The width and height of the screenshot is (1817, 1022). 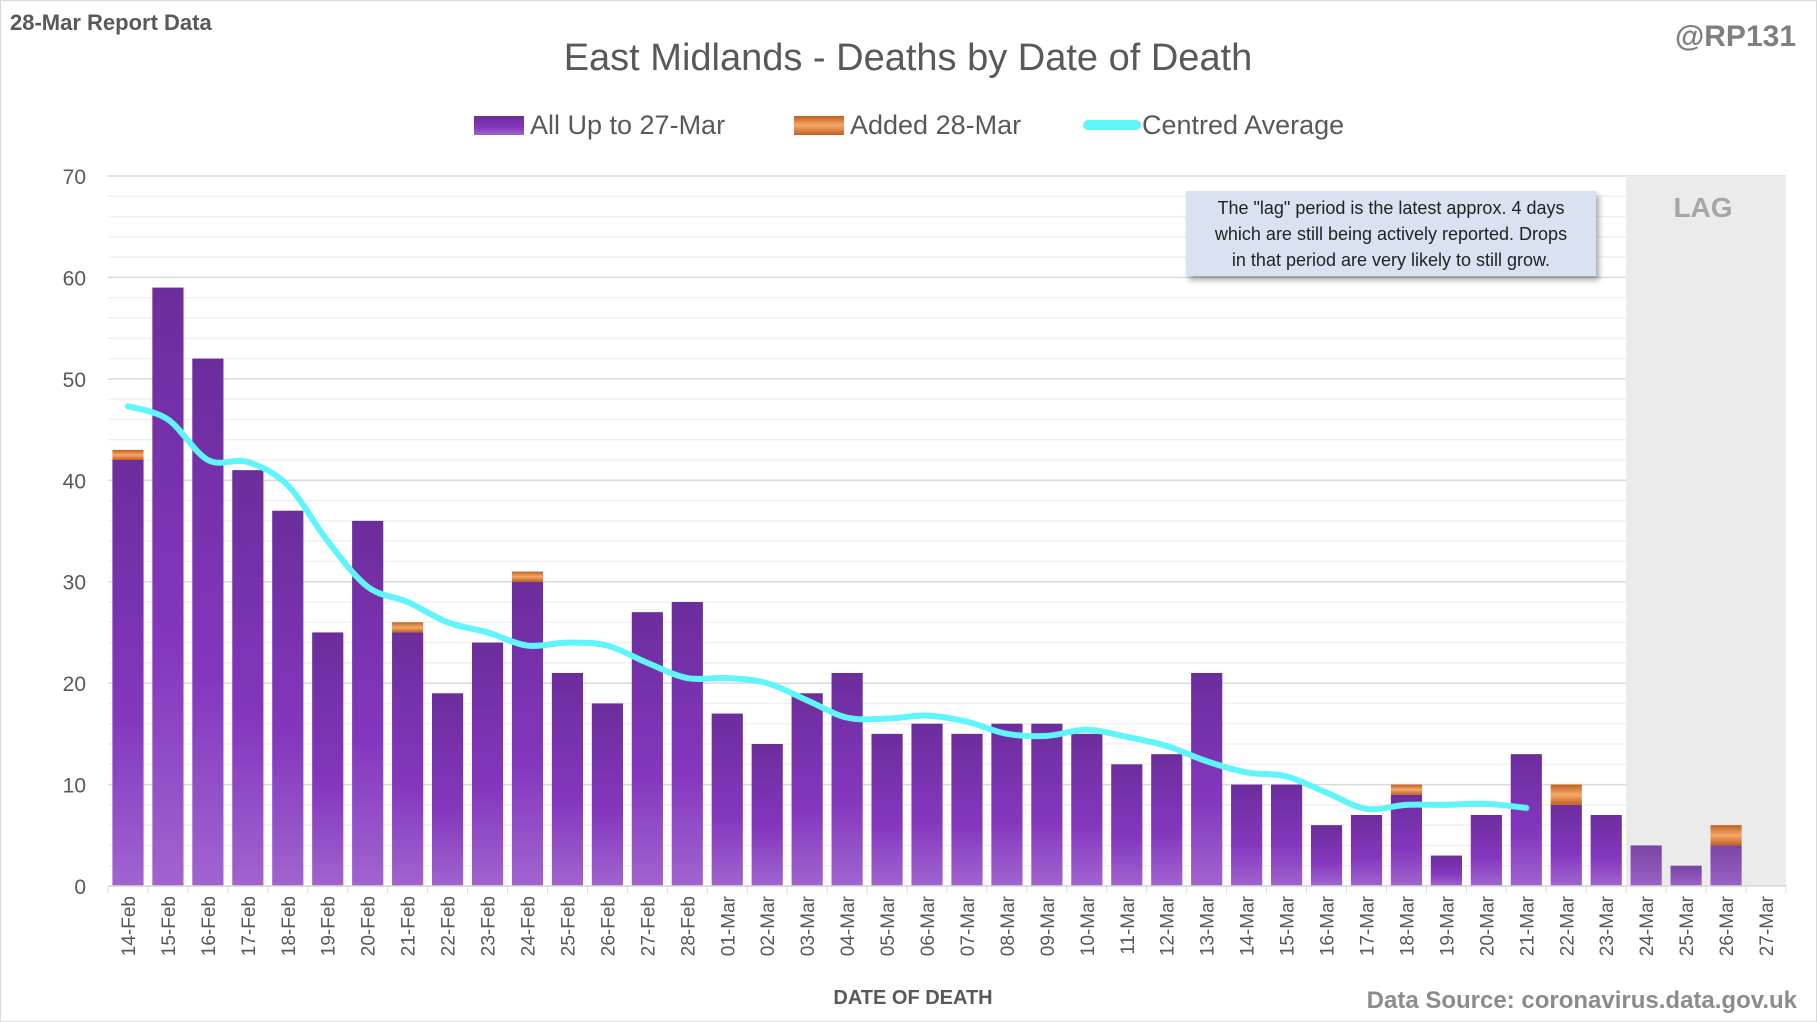 I want to click on legend-label-average: Centred Average, so click(x=1243, y=125).